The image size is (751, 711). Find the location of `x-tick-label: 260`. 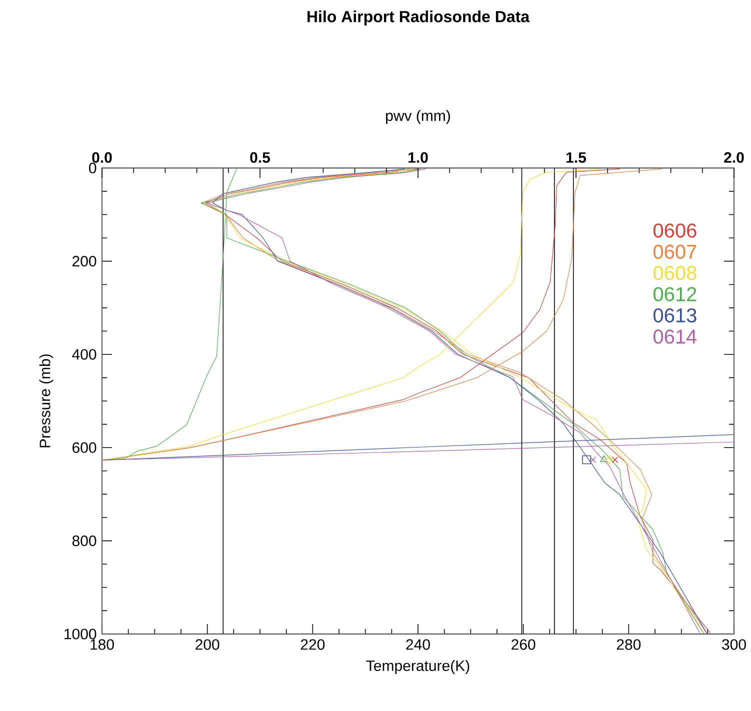

x-tick-label: 260 is located at coordinates (524, 644).